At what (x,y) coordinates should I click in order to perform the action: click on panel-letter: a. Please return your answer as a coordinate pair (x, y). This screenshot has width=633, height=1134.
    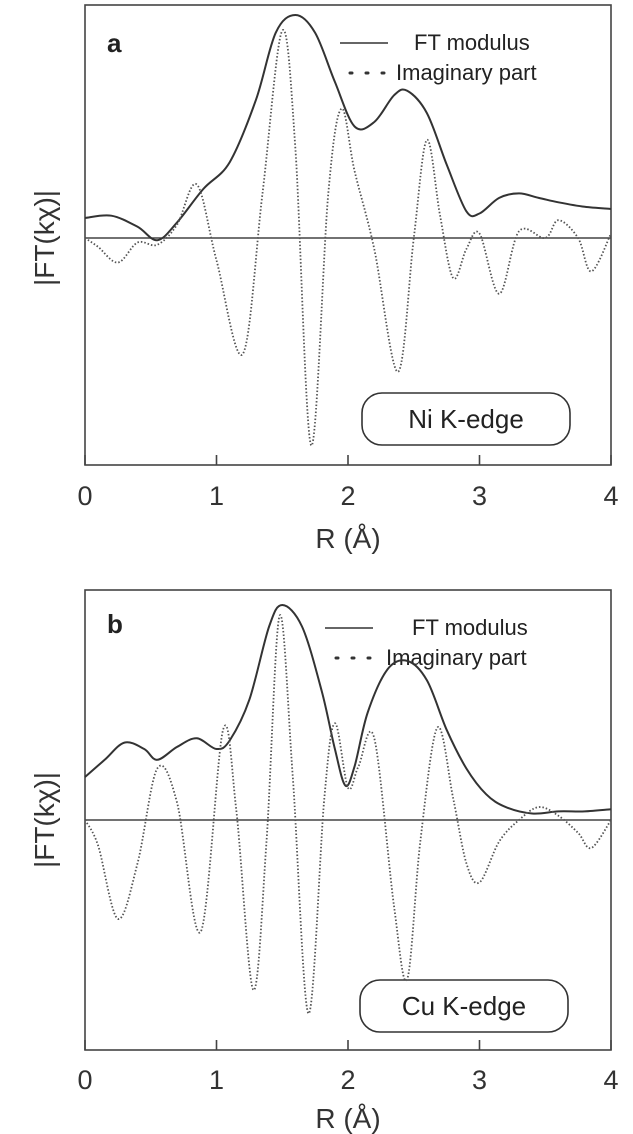
    Looking at the image, I should click on (114, 43).